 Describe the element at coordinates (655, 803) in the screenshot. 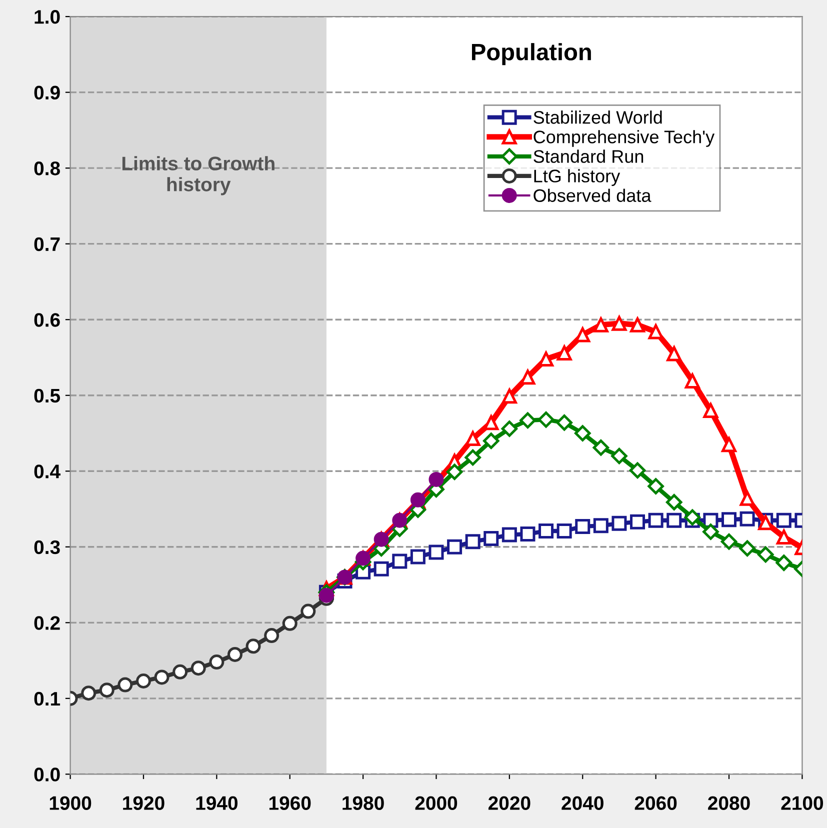

I see `x-tick-label: 2060` at that location.